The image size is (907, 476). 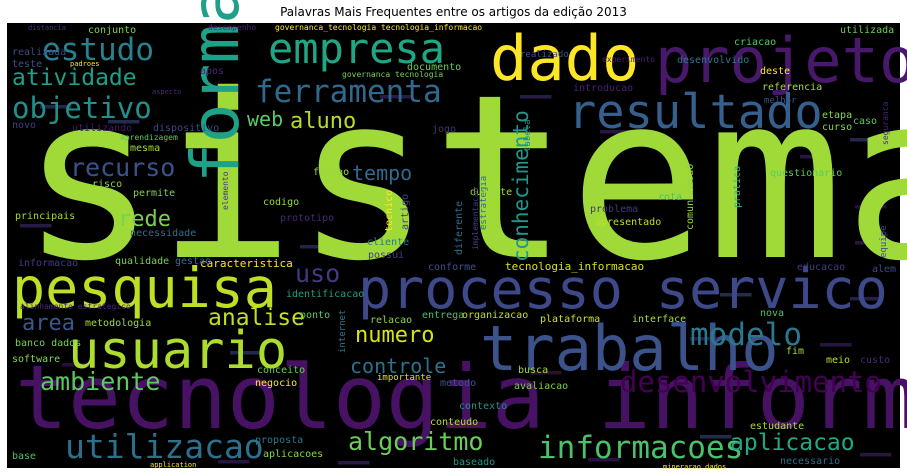 I want to click on word-pesquisa: pesquisa, so click(x=144, y=288).